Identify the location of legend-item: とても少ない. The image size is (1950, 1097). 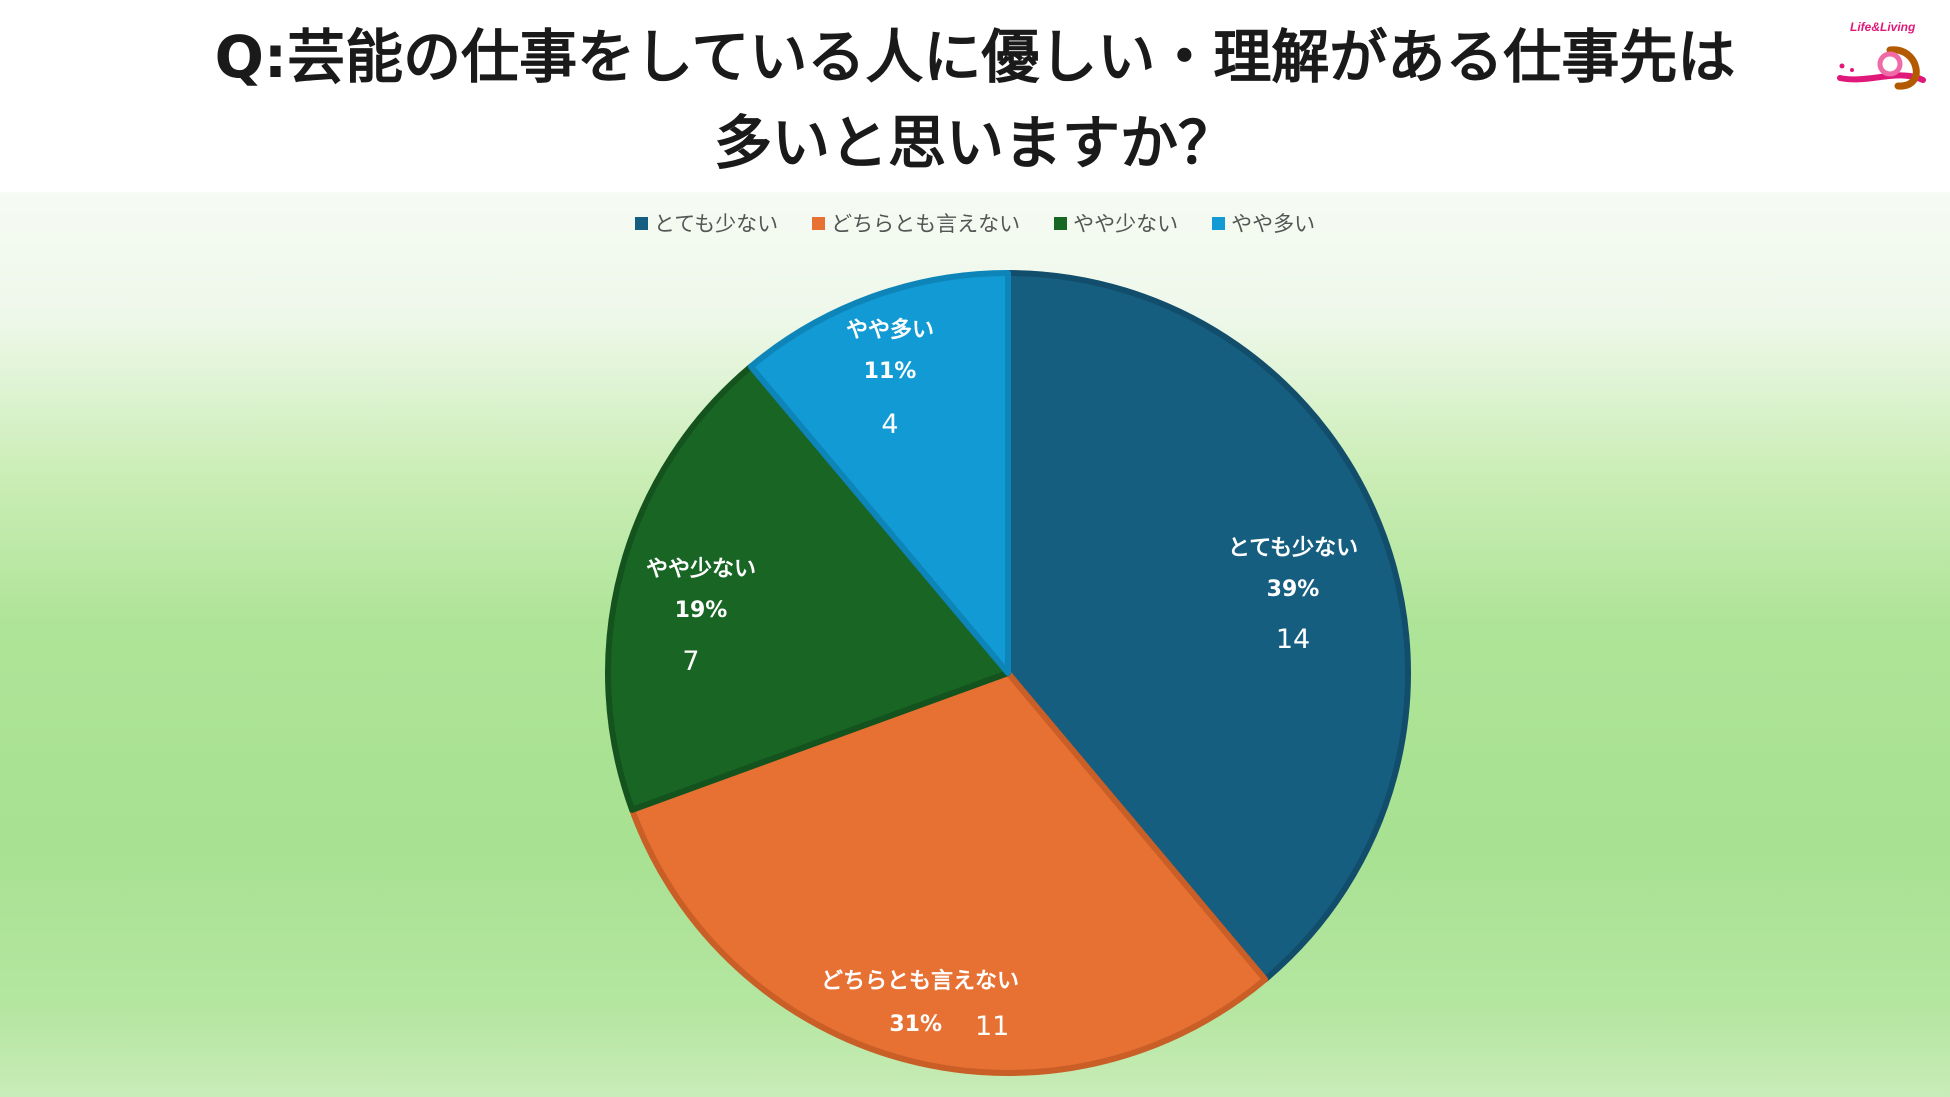
(706, 223).